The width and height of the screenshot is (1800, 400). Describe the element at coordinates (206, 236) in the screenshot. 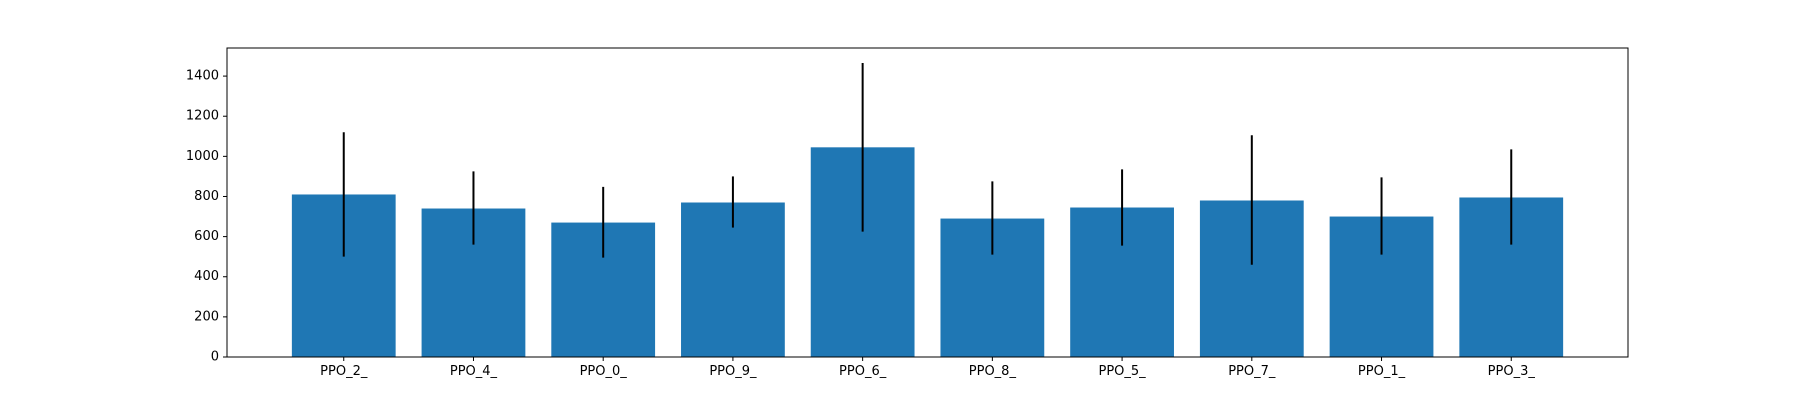

I see `y-tick-label-600: 600` at that location.